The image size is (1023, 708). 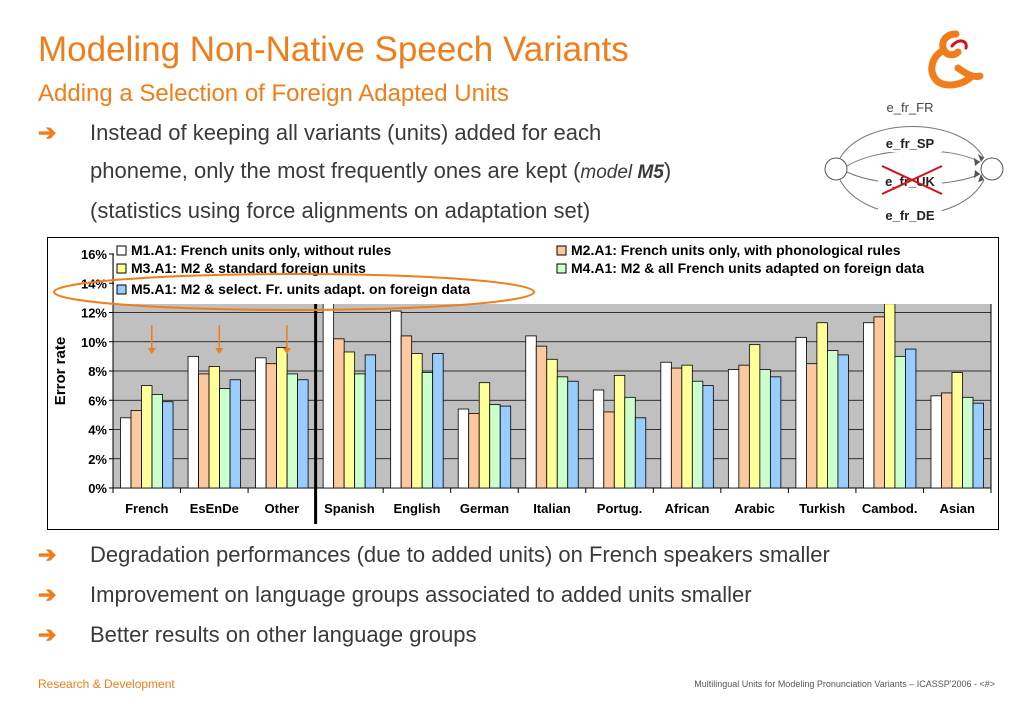 I want to click on x-tick-label: Arabic, so click(x=754, y=508).